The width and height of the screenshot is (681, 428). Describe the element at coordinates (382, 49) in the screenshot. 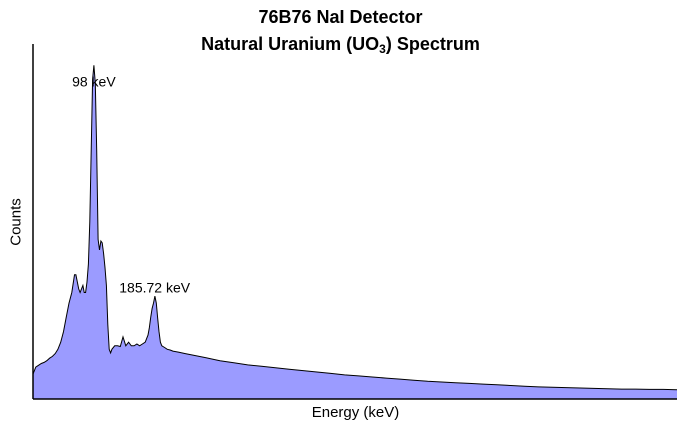

I see `title-line2-subscript: 3` at that location.